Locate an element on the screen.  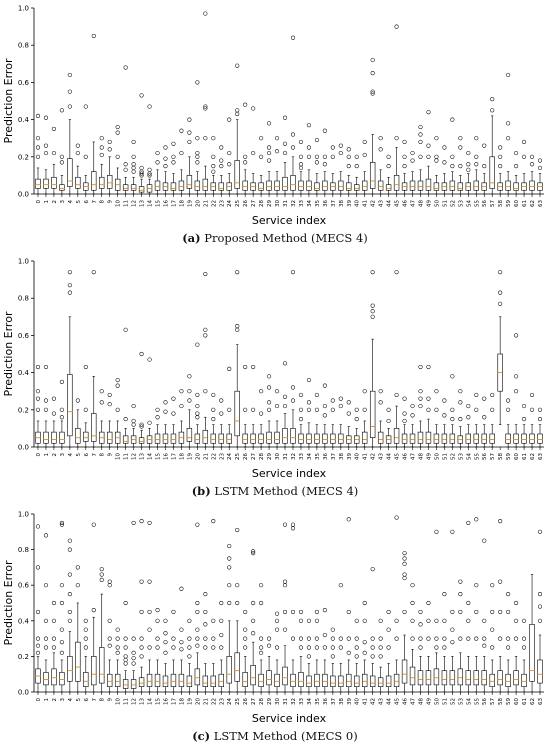
x-tick-label: 10 is located at coordinates (119, 701).